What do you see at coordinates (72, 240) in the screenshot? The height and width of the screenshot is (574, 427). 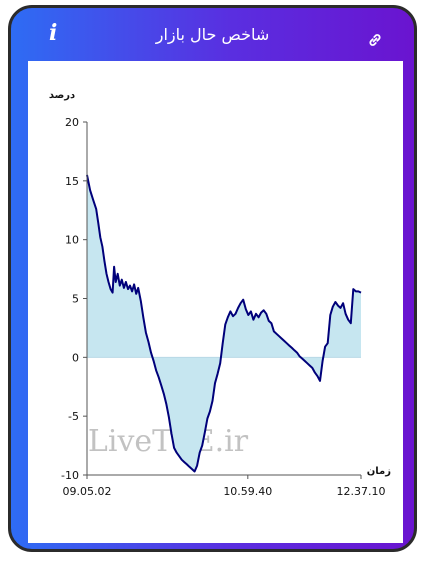 I see `y-tick-label: 10` at bounding box center [72, 240].